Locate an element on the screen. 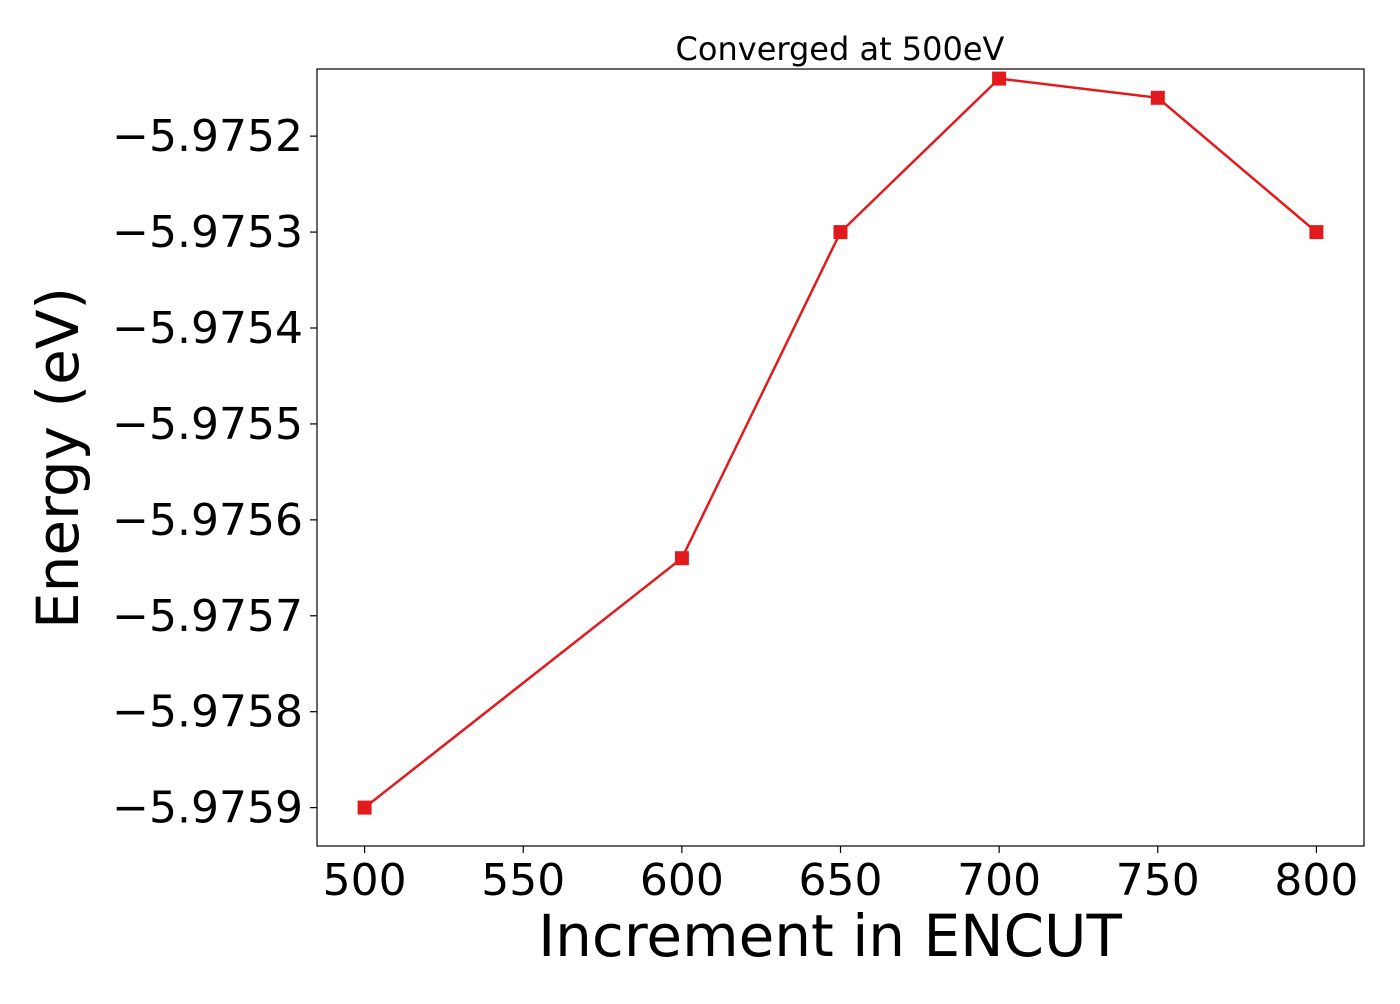 This screenshot has height=1004, width=1400. x-axis-label: Increment in ENCUT is located at coordinates (830, 936).